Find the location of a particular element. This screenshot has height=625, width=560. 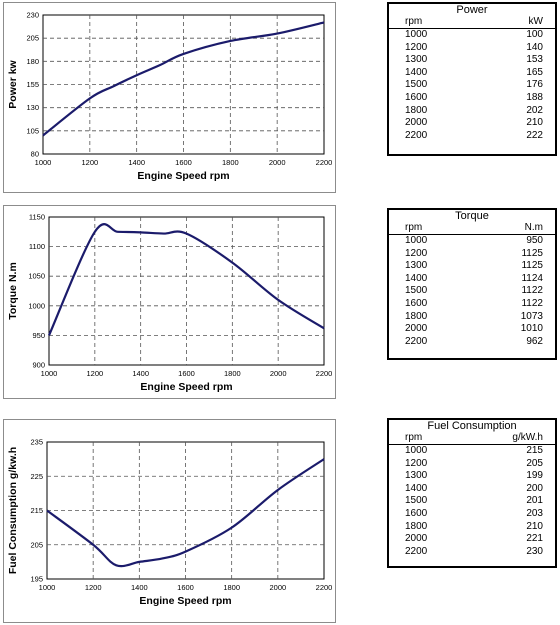

table-cell: 1010 is located at coordinates (531, 329).